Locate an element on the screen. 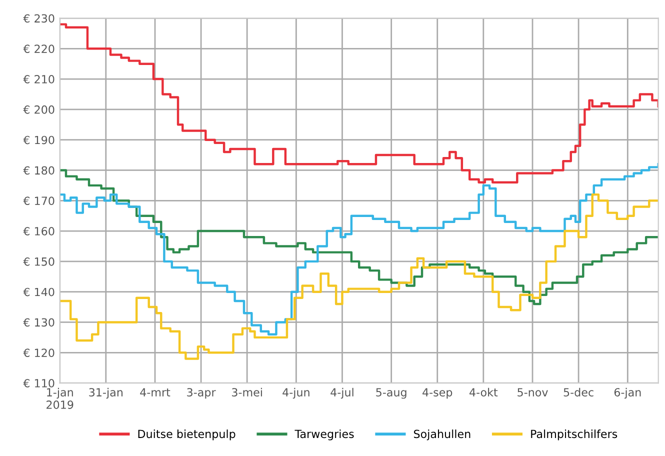  x-tick-label: 4-mrt is located at coordinates (155, 392).